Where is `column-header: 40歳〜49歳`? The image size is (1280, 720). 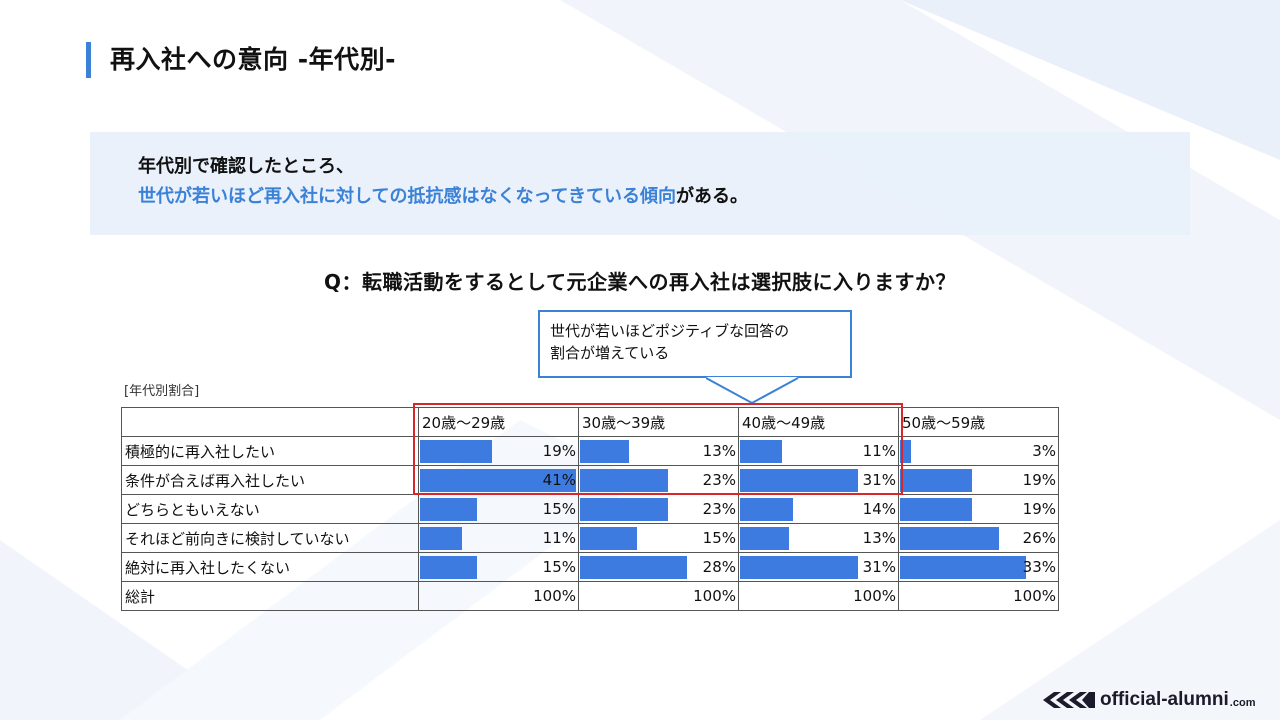 column-header: 40歳〜49歳 is located at coordinates (818, 422).